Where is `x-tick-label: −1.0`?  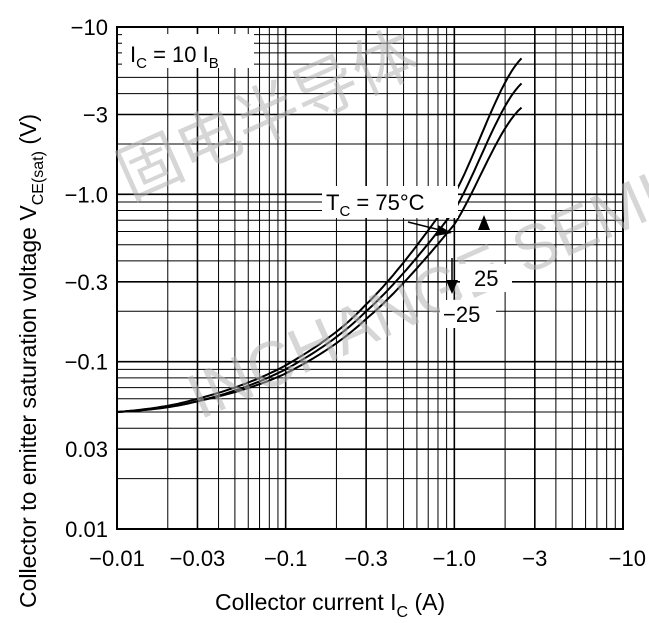 x-tick-label: −1.0 is located at coordinates (454, 558).